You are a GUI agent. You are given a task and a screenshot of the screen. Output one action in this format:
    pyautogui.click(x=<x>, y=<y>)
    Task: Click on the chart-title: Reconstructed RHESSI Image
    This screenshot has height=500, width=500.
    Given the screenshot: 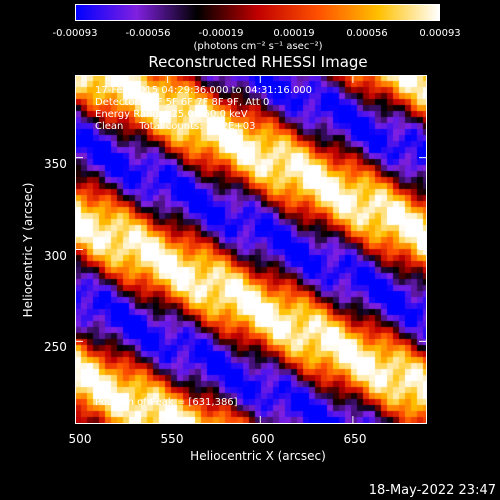 What is the action you would take?
    pyautogui.click(x=258, y=62)
    